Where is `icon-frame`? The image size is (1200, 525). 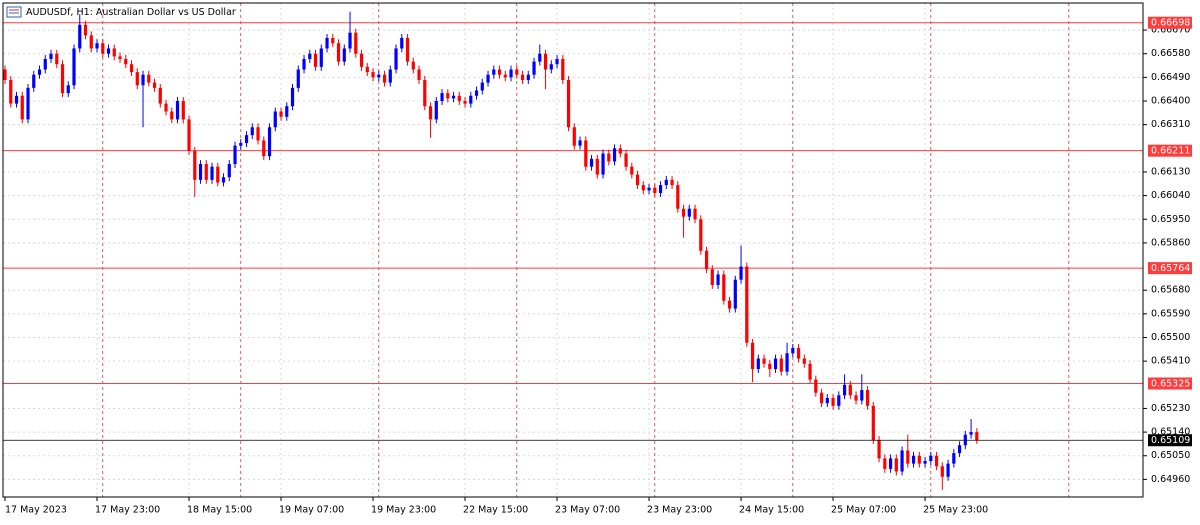
icon-frame is located at coordinates (14, 12).